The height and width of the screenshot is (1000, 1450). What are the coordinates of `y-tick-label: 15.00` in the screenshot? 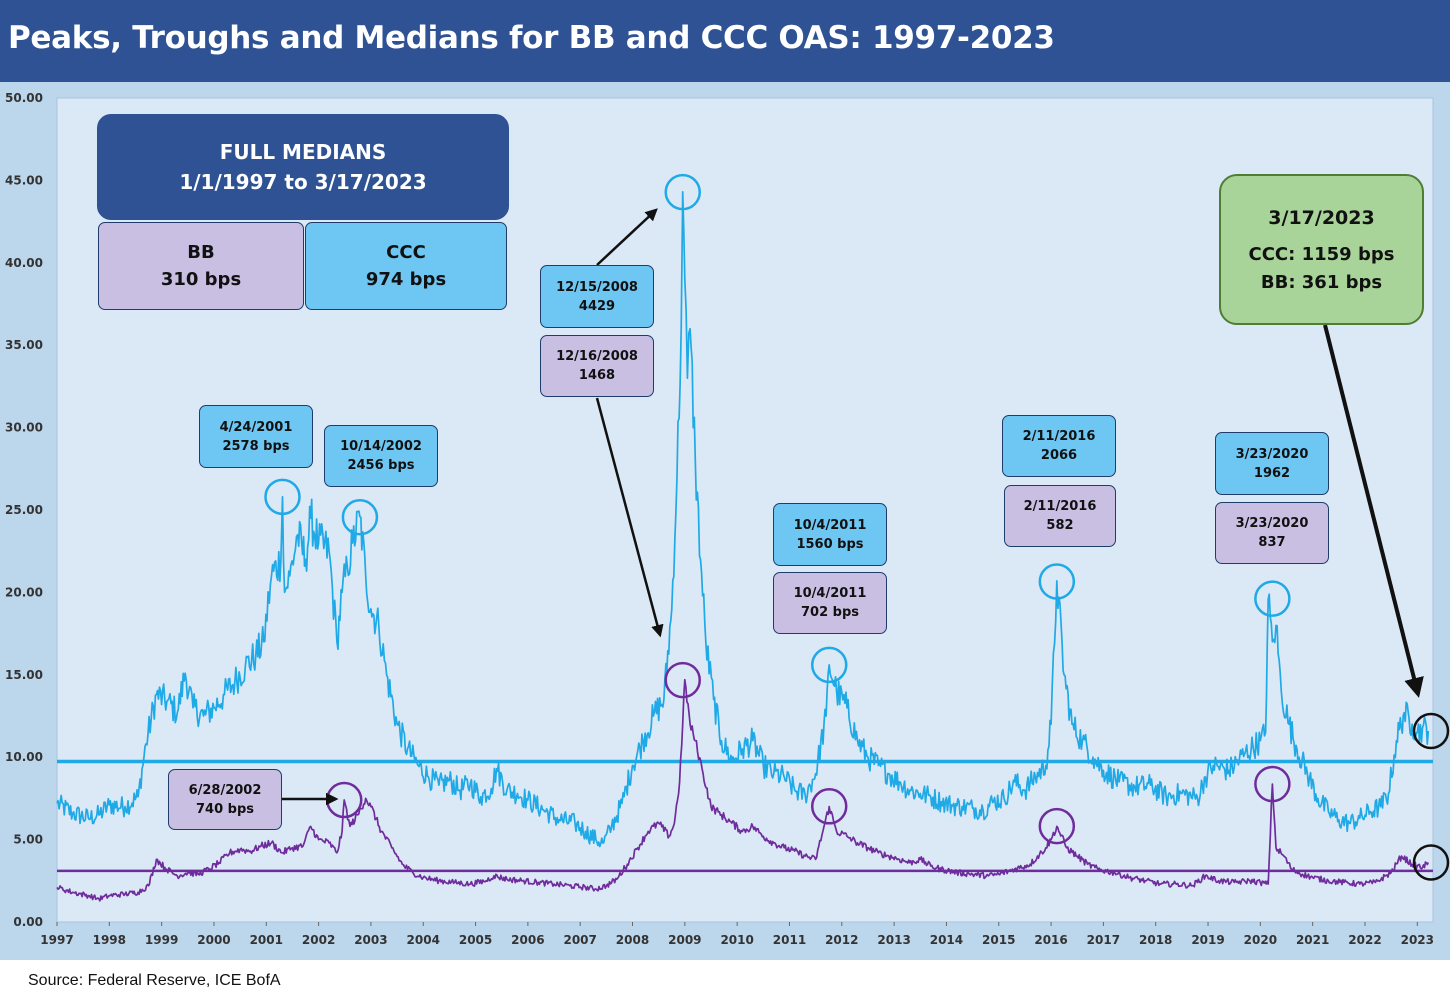 It's located at (24, 675).